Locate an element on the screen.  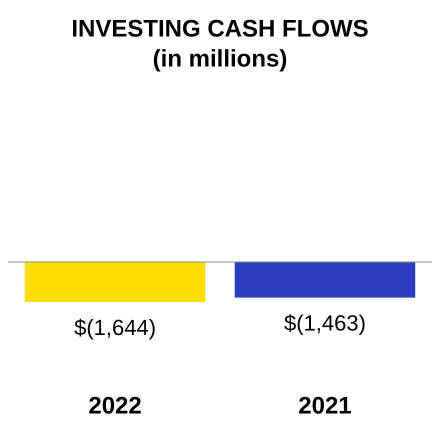
x-tick-label: 2021 is located at coordinates (325, 406).